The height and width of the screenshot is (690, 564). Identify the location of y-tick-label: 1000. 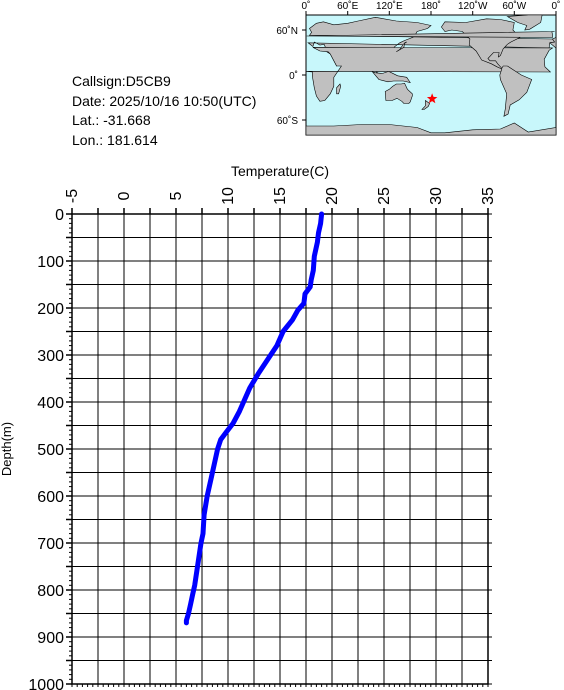
(46, 683).